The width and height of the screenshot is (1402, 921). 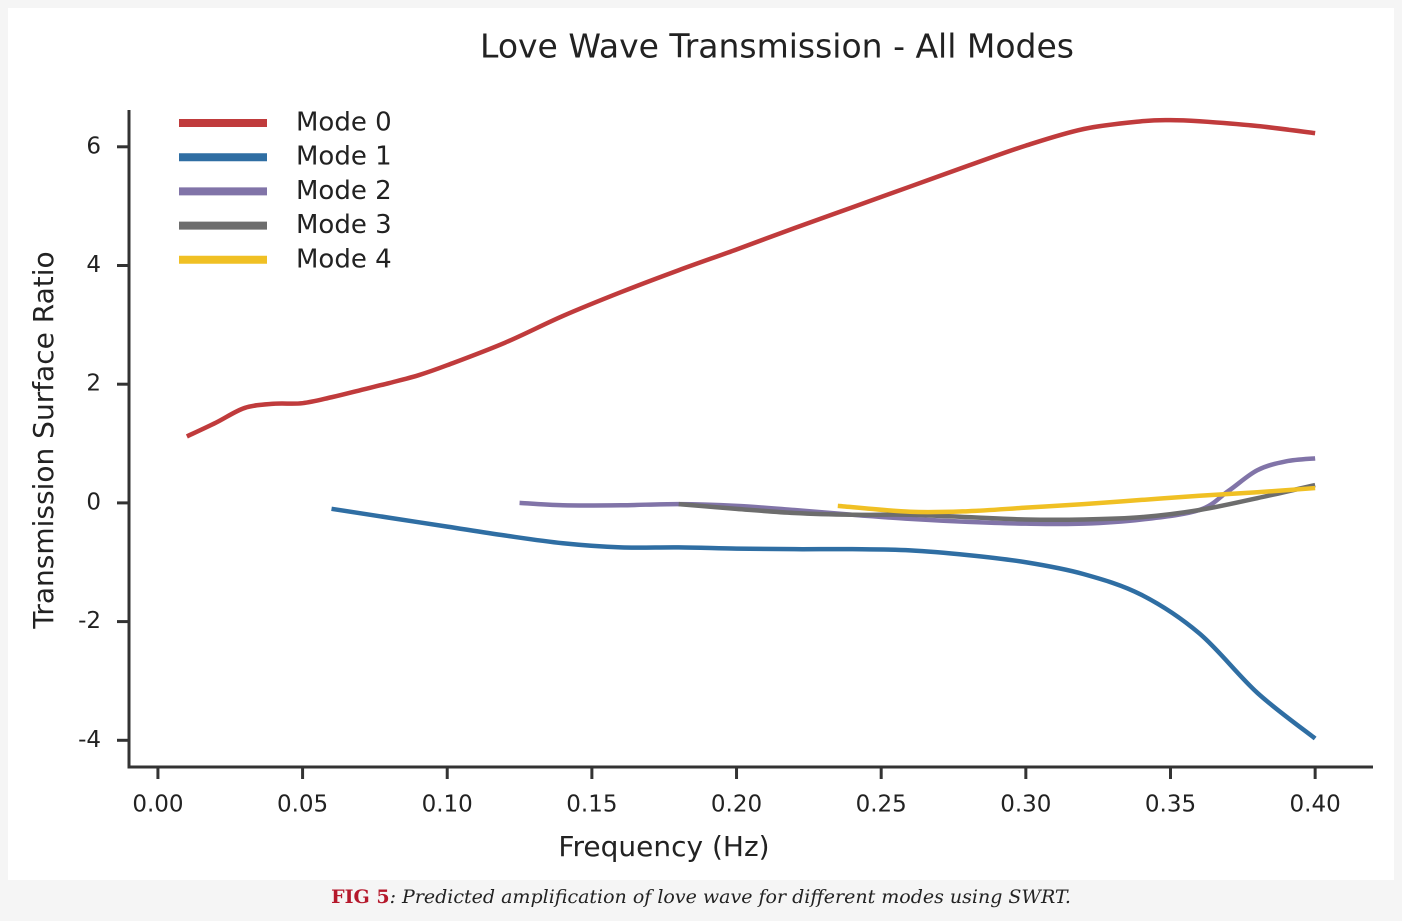 What do you see at coordinates (1025, 805) in the screenshot?
I see `x-tick-label: 0.30` at bounding box center [1025, 805].